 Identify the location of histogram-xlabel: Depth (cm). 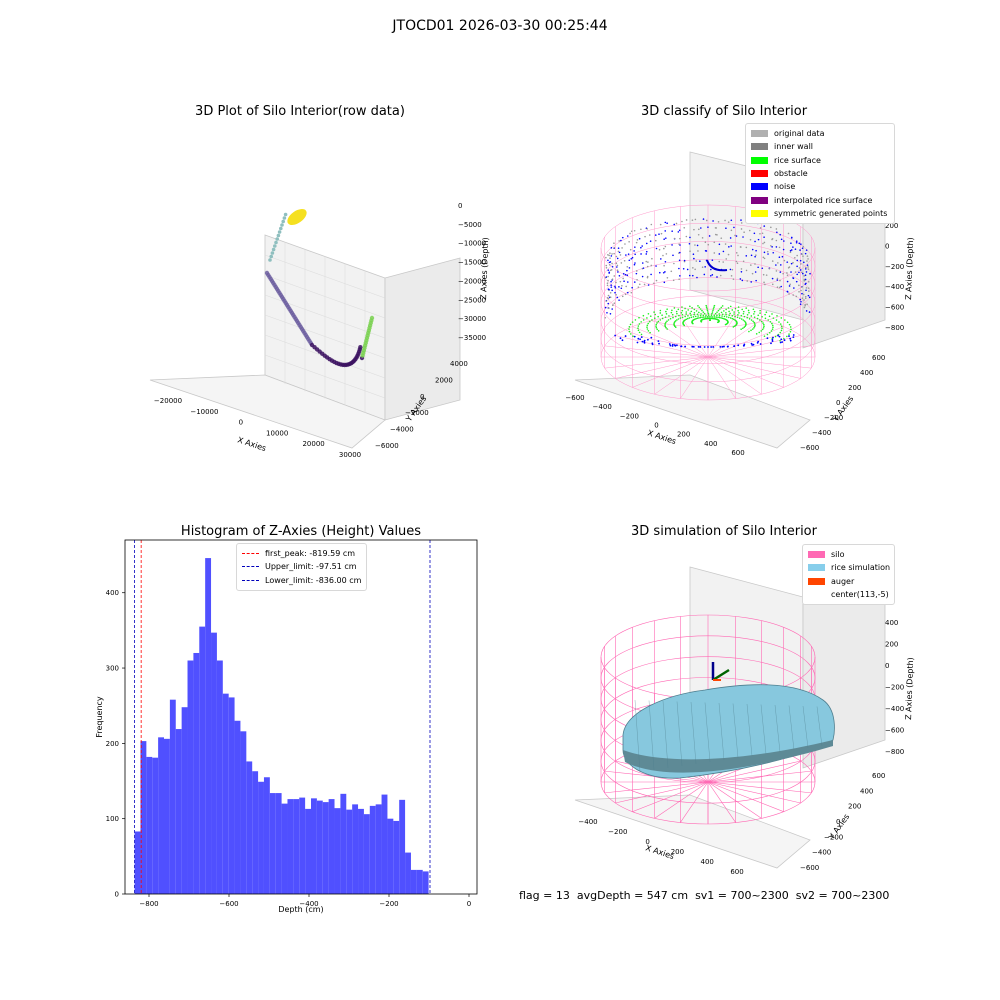
(300, 909).